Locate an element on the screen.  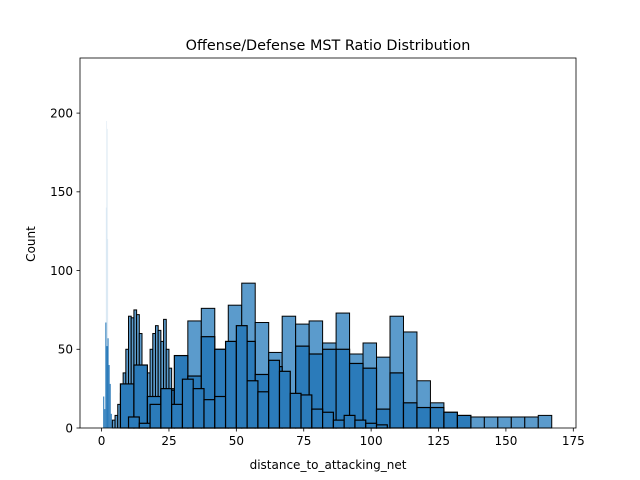
x-tick-label: 50 is located at coordinates (236, 441).